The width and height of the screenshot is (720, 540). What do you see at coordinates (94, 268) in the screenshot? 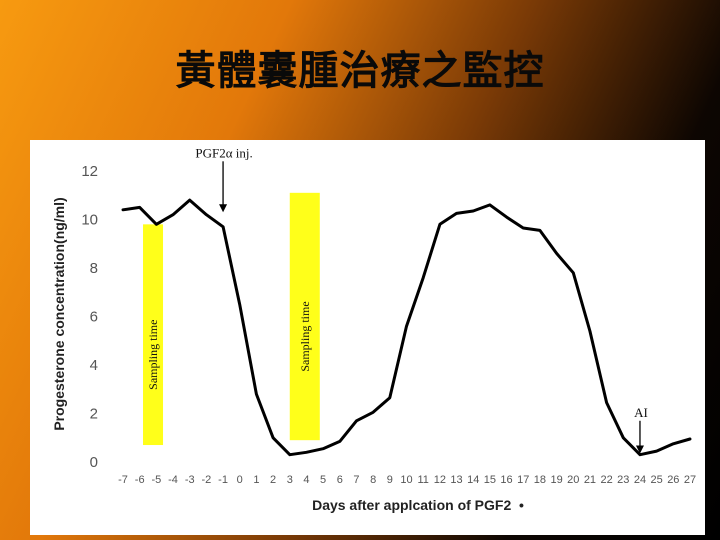
I see `y-tick-label: 8` at bounding box center [94, 268].